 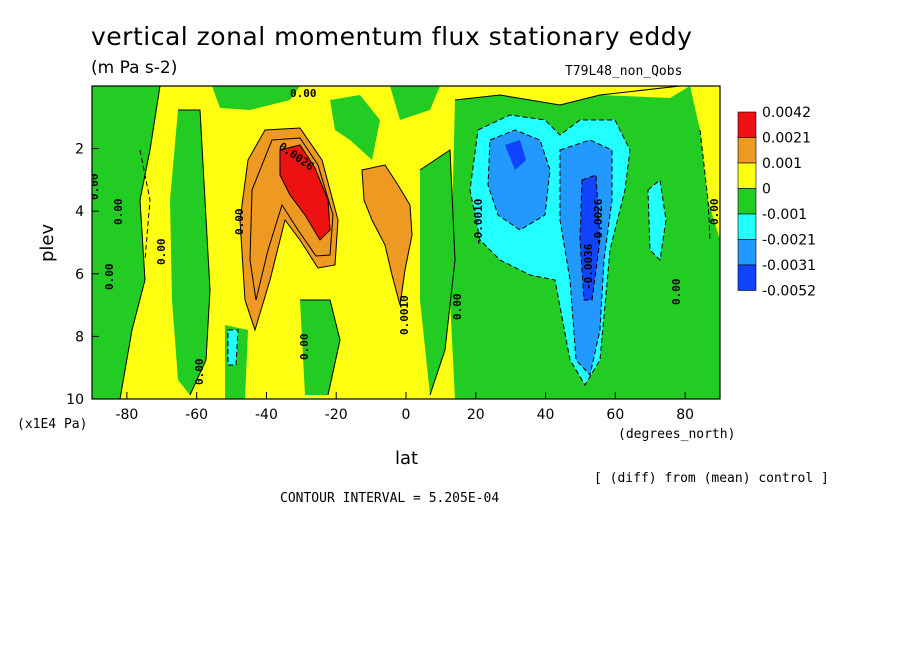 I want to click on x-tick-label: 80, so click(x=685, y=415).